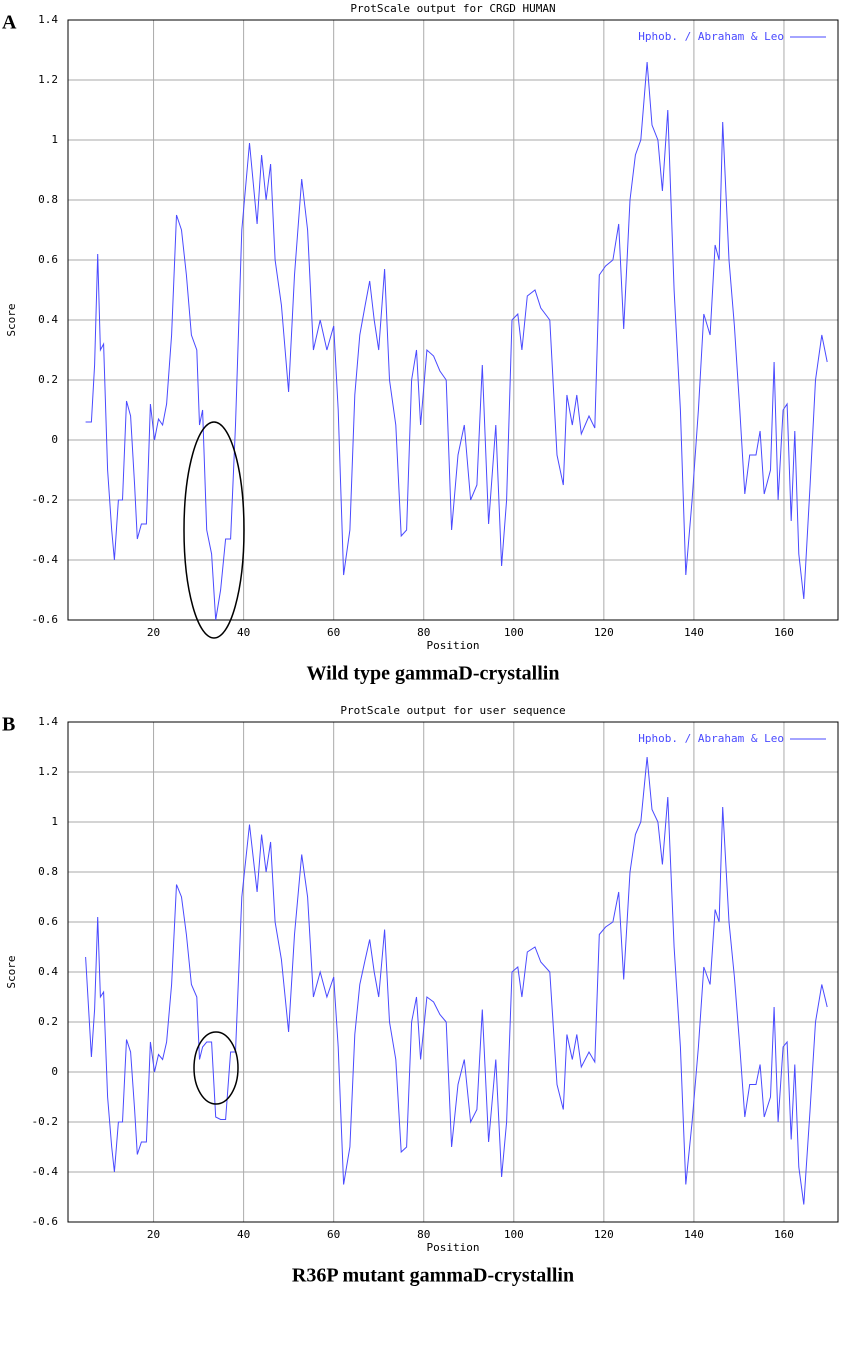 This screenshot has width=850, height=1348. What do you see at coordinates (452, 8) in the screenshot?
I see `chart-title: ProtScale output for CRGD HUMAN` at bounding box center [452, 8].